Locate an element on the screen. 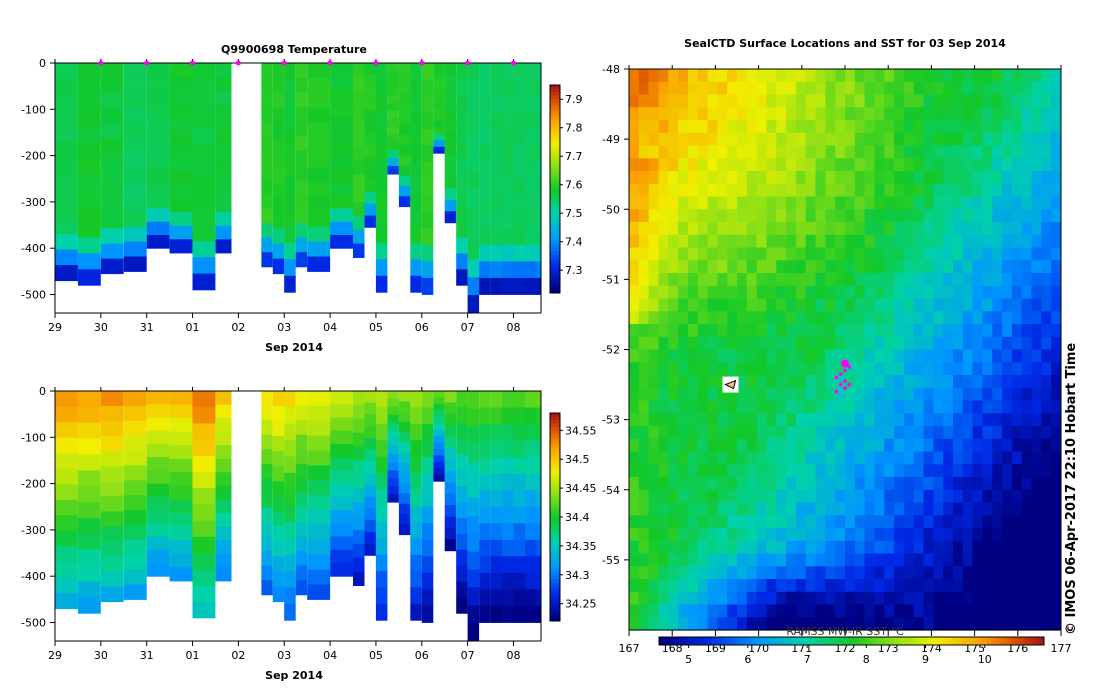  y-tick-label: -200 is located at coordinates (33, 156).